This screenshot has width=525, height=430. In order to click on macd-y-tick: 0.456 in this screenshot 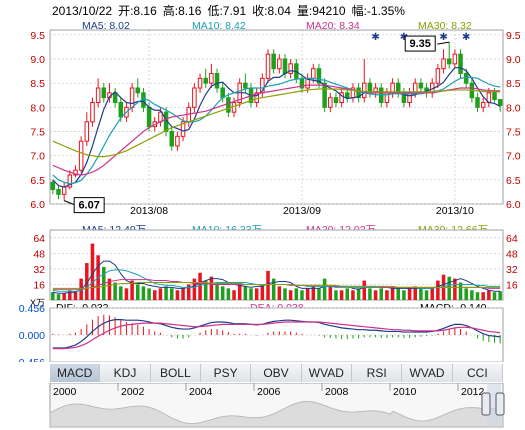, I will do `click(32, 309)`.